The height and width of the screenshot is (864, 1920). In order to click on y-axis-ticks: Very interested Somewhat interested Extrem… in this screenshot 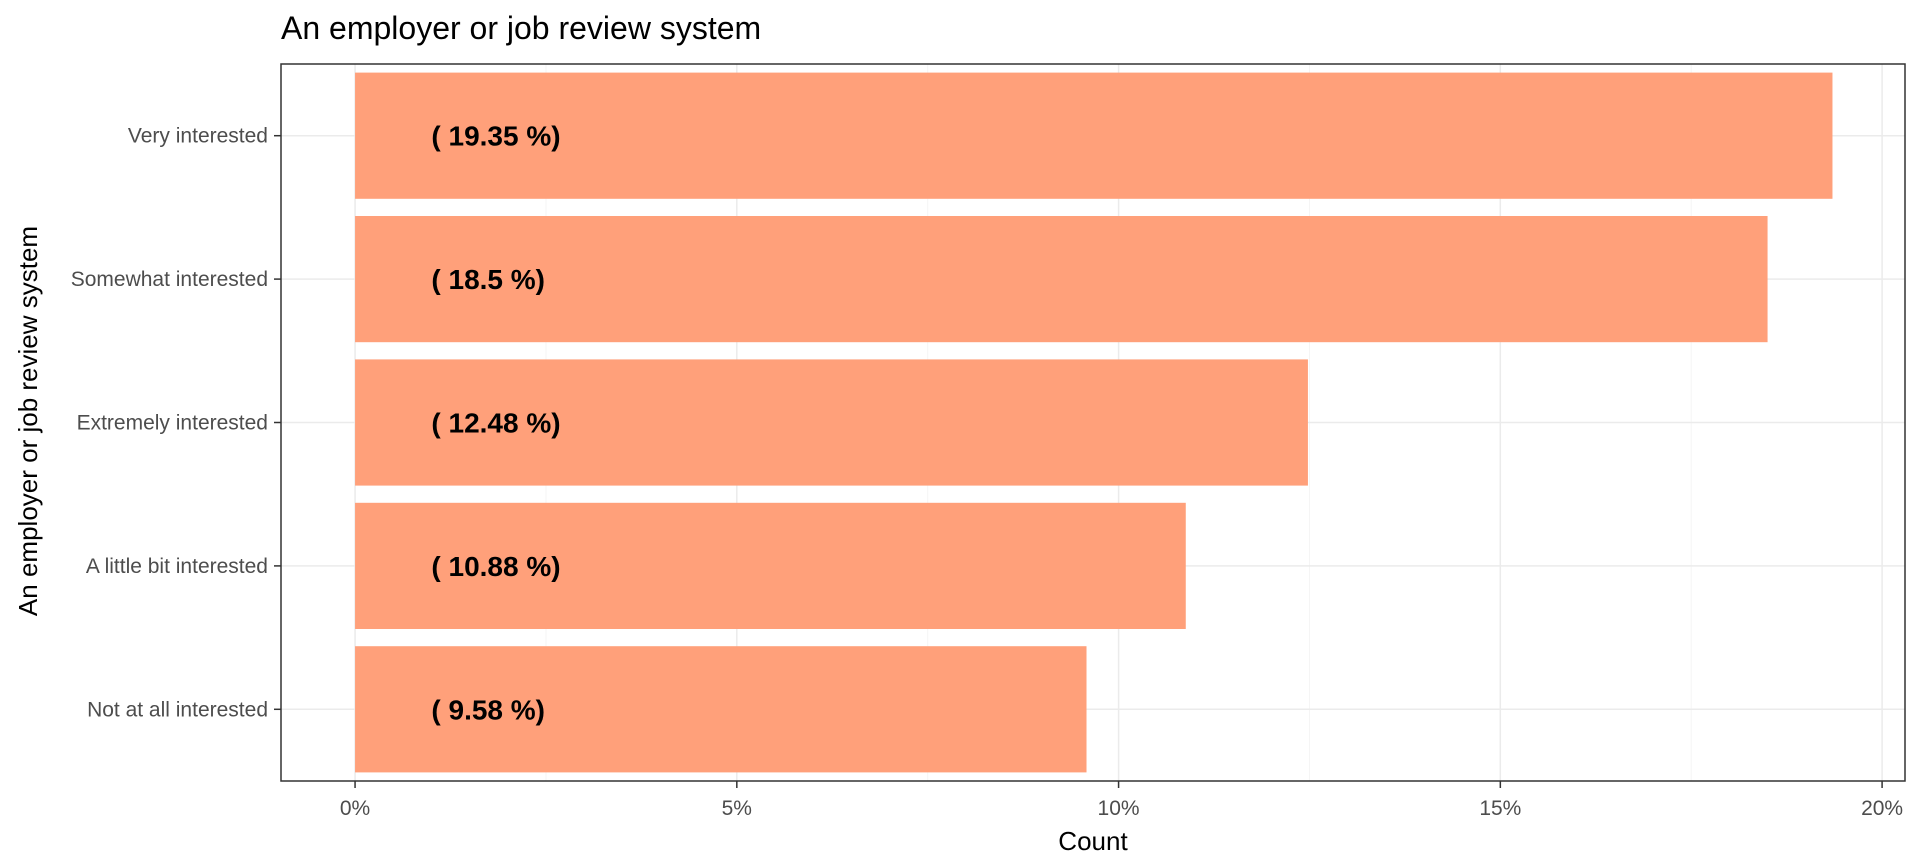, I will do `click(176, 423)`.